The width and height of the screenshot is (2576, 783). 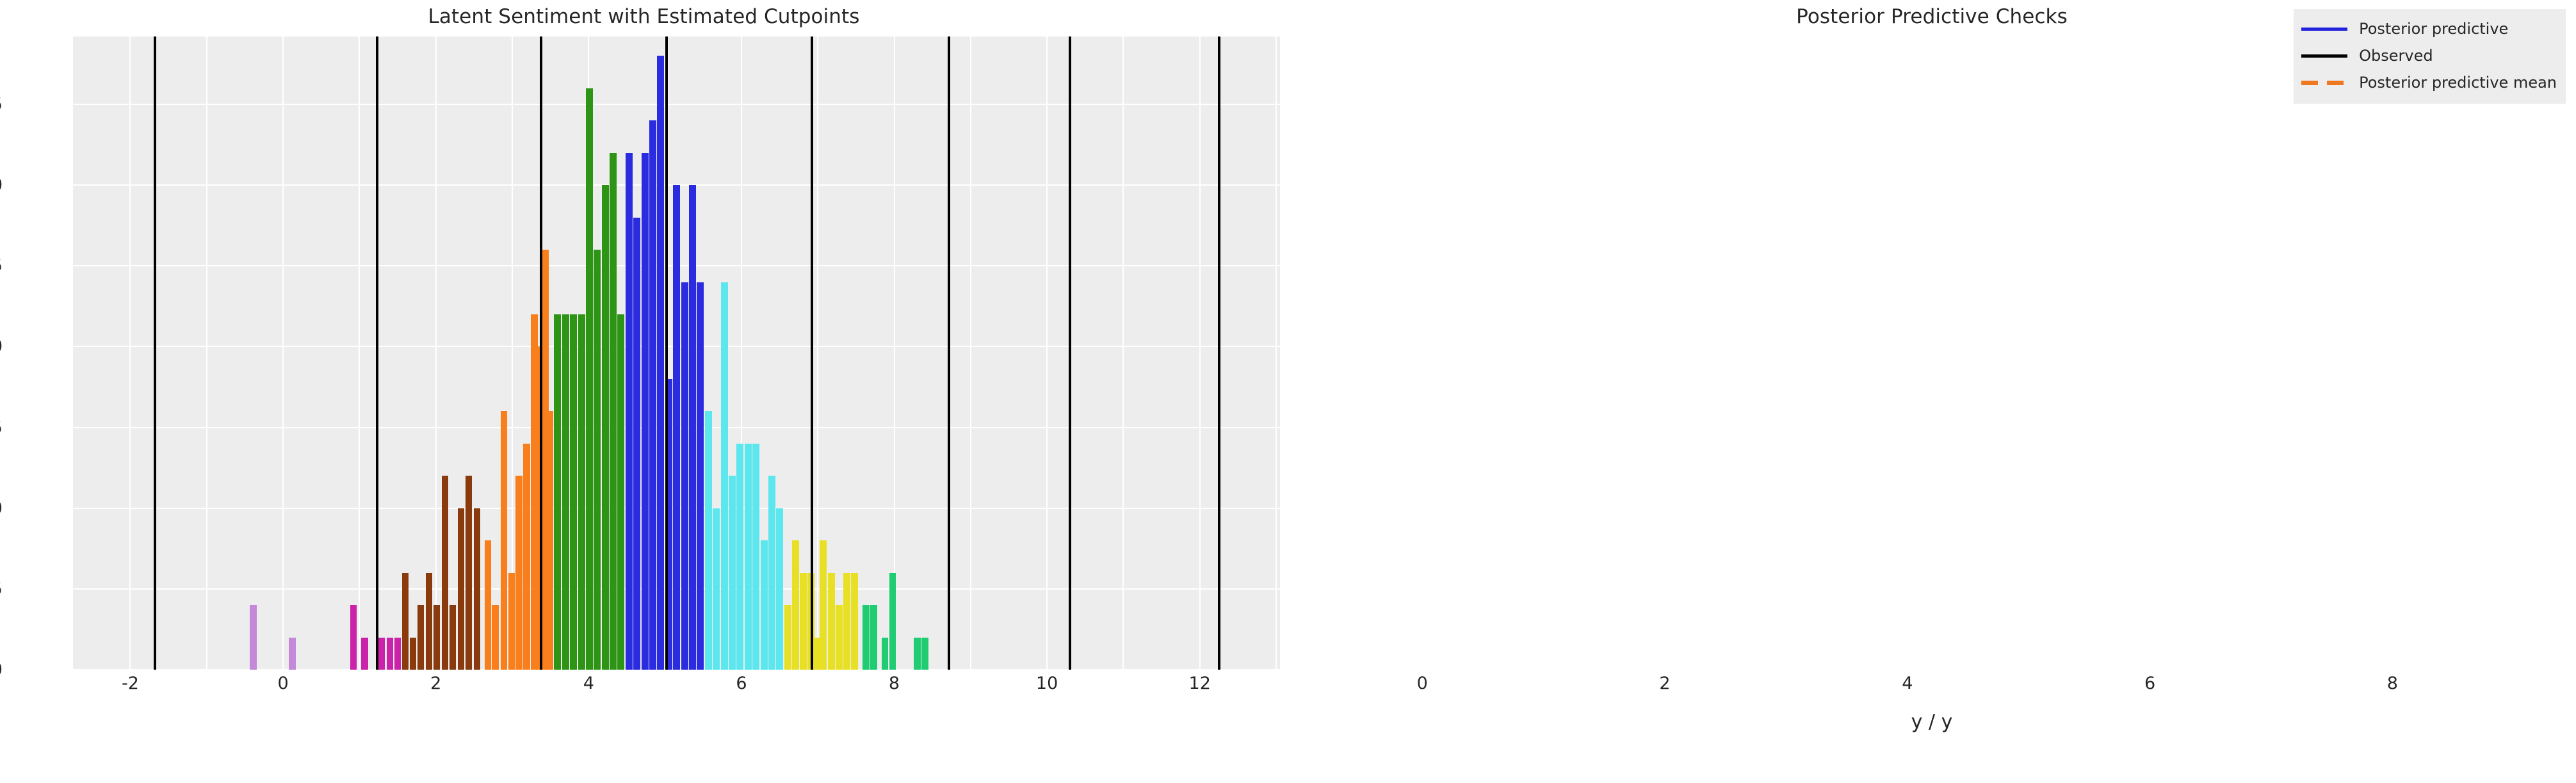 I want to click on ytick-label: 5.0, so click(x=1, y=508).